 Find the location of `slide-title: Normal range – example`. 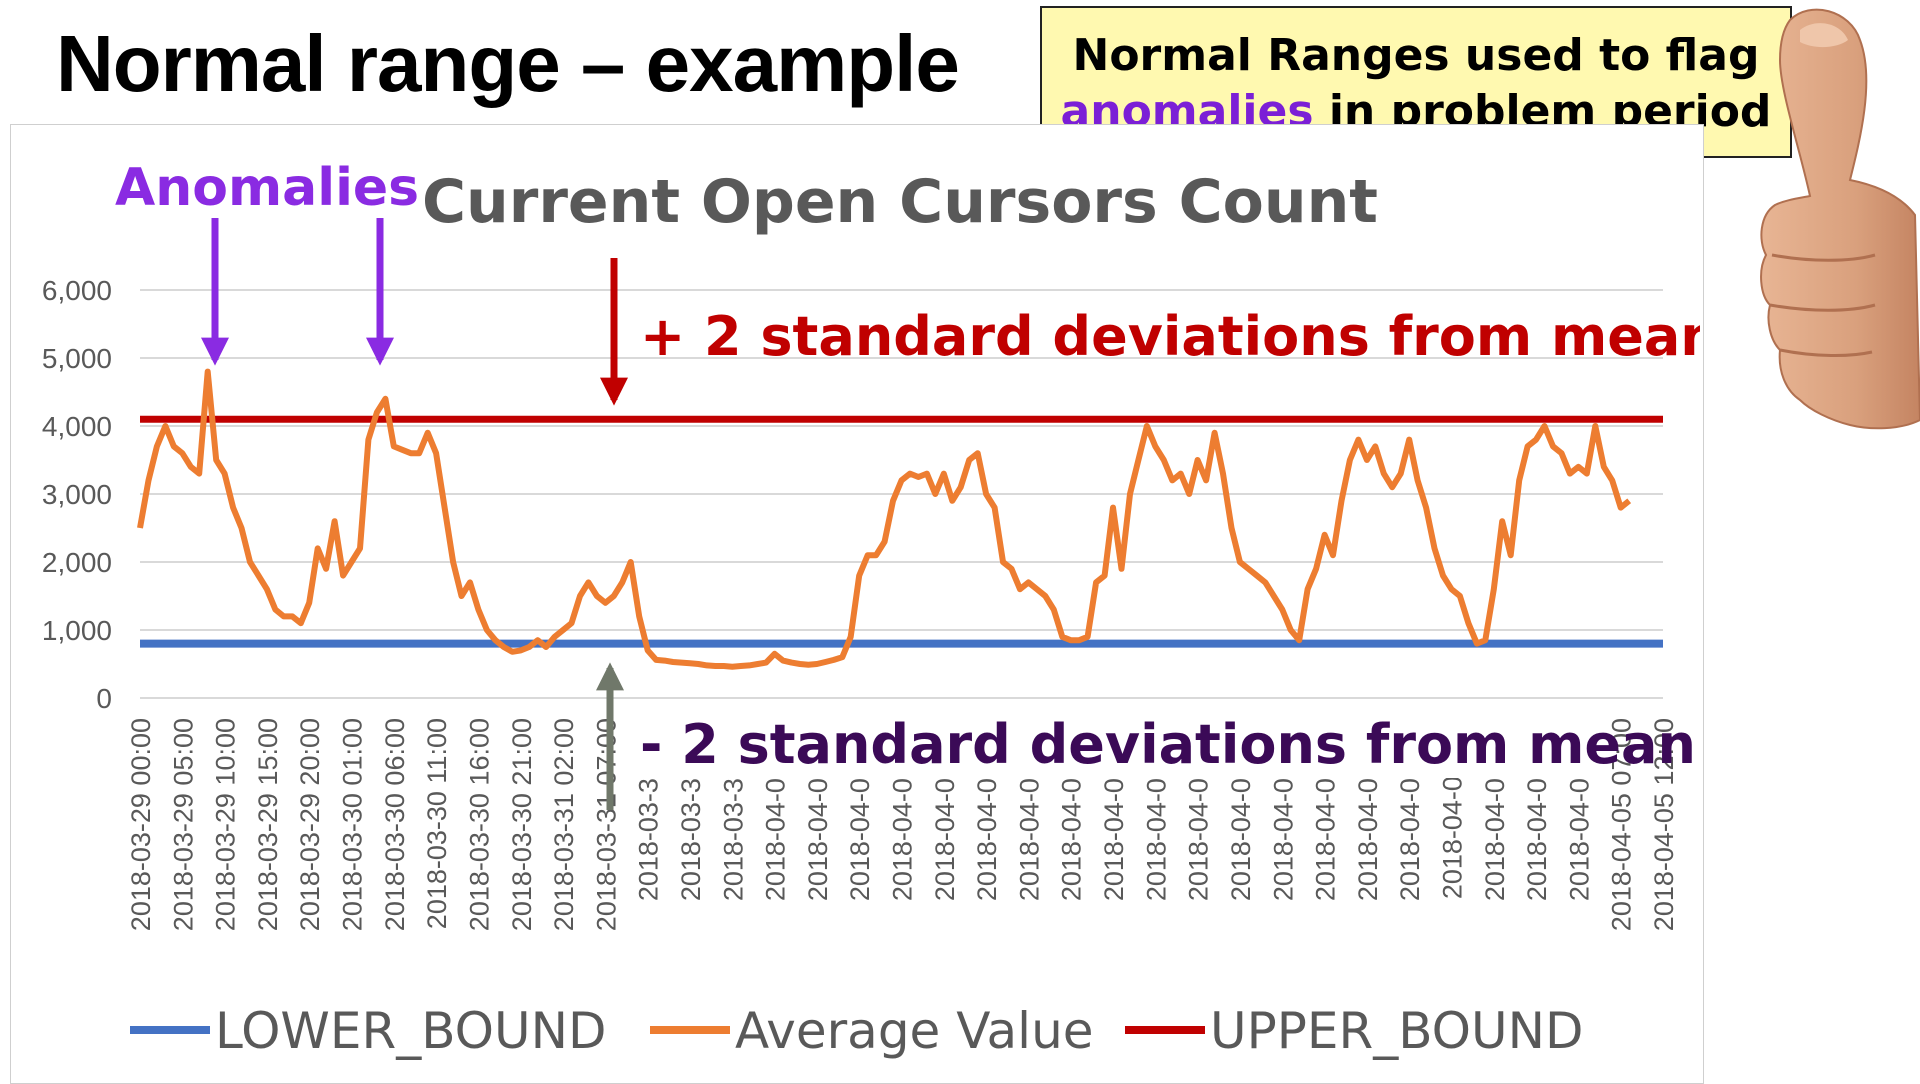

slide-title: Normal range – example is located at coordinates (508, 63).